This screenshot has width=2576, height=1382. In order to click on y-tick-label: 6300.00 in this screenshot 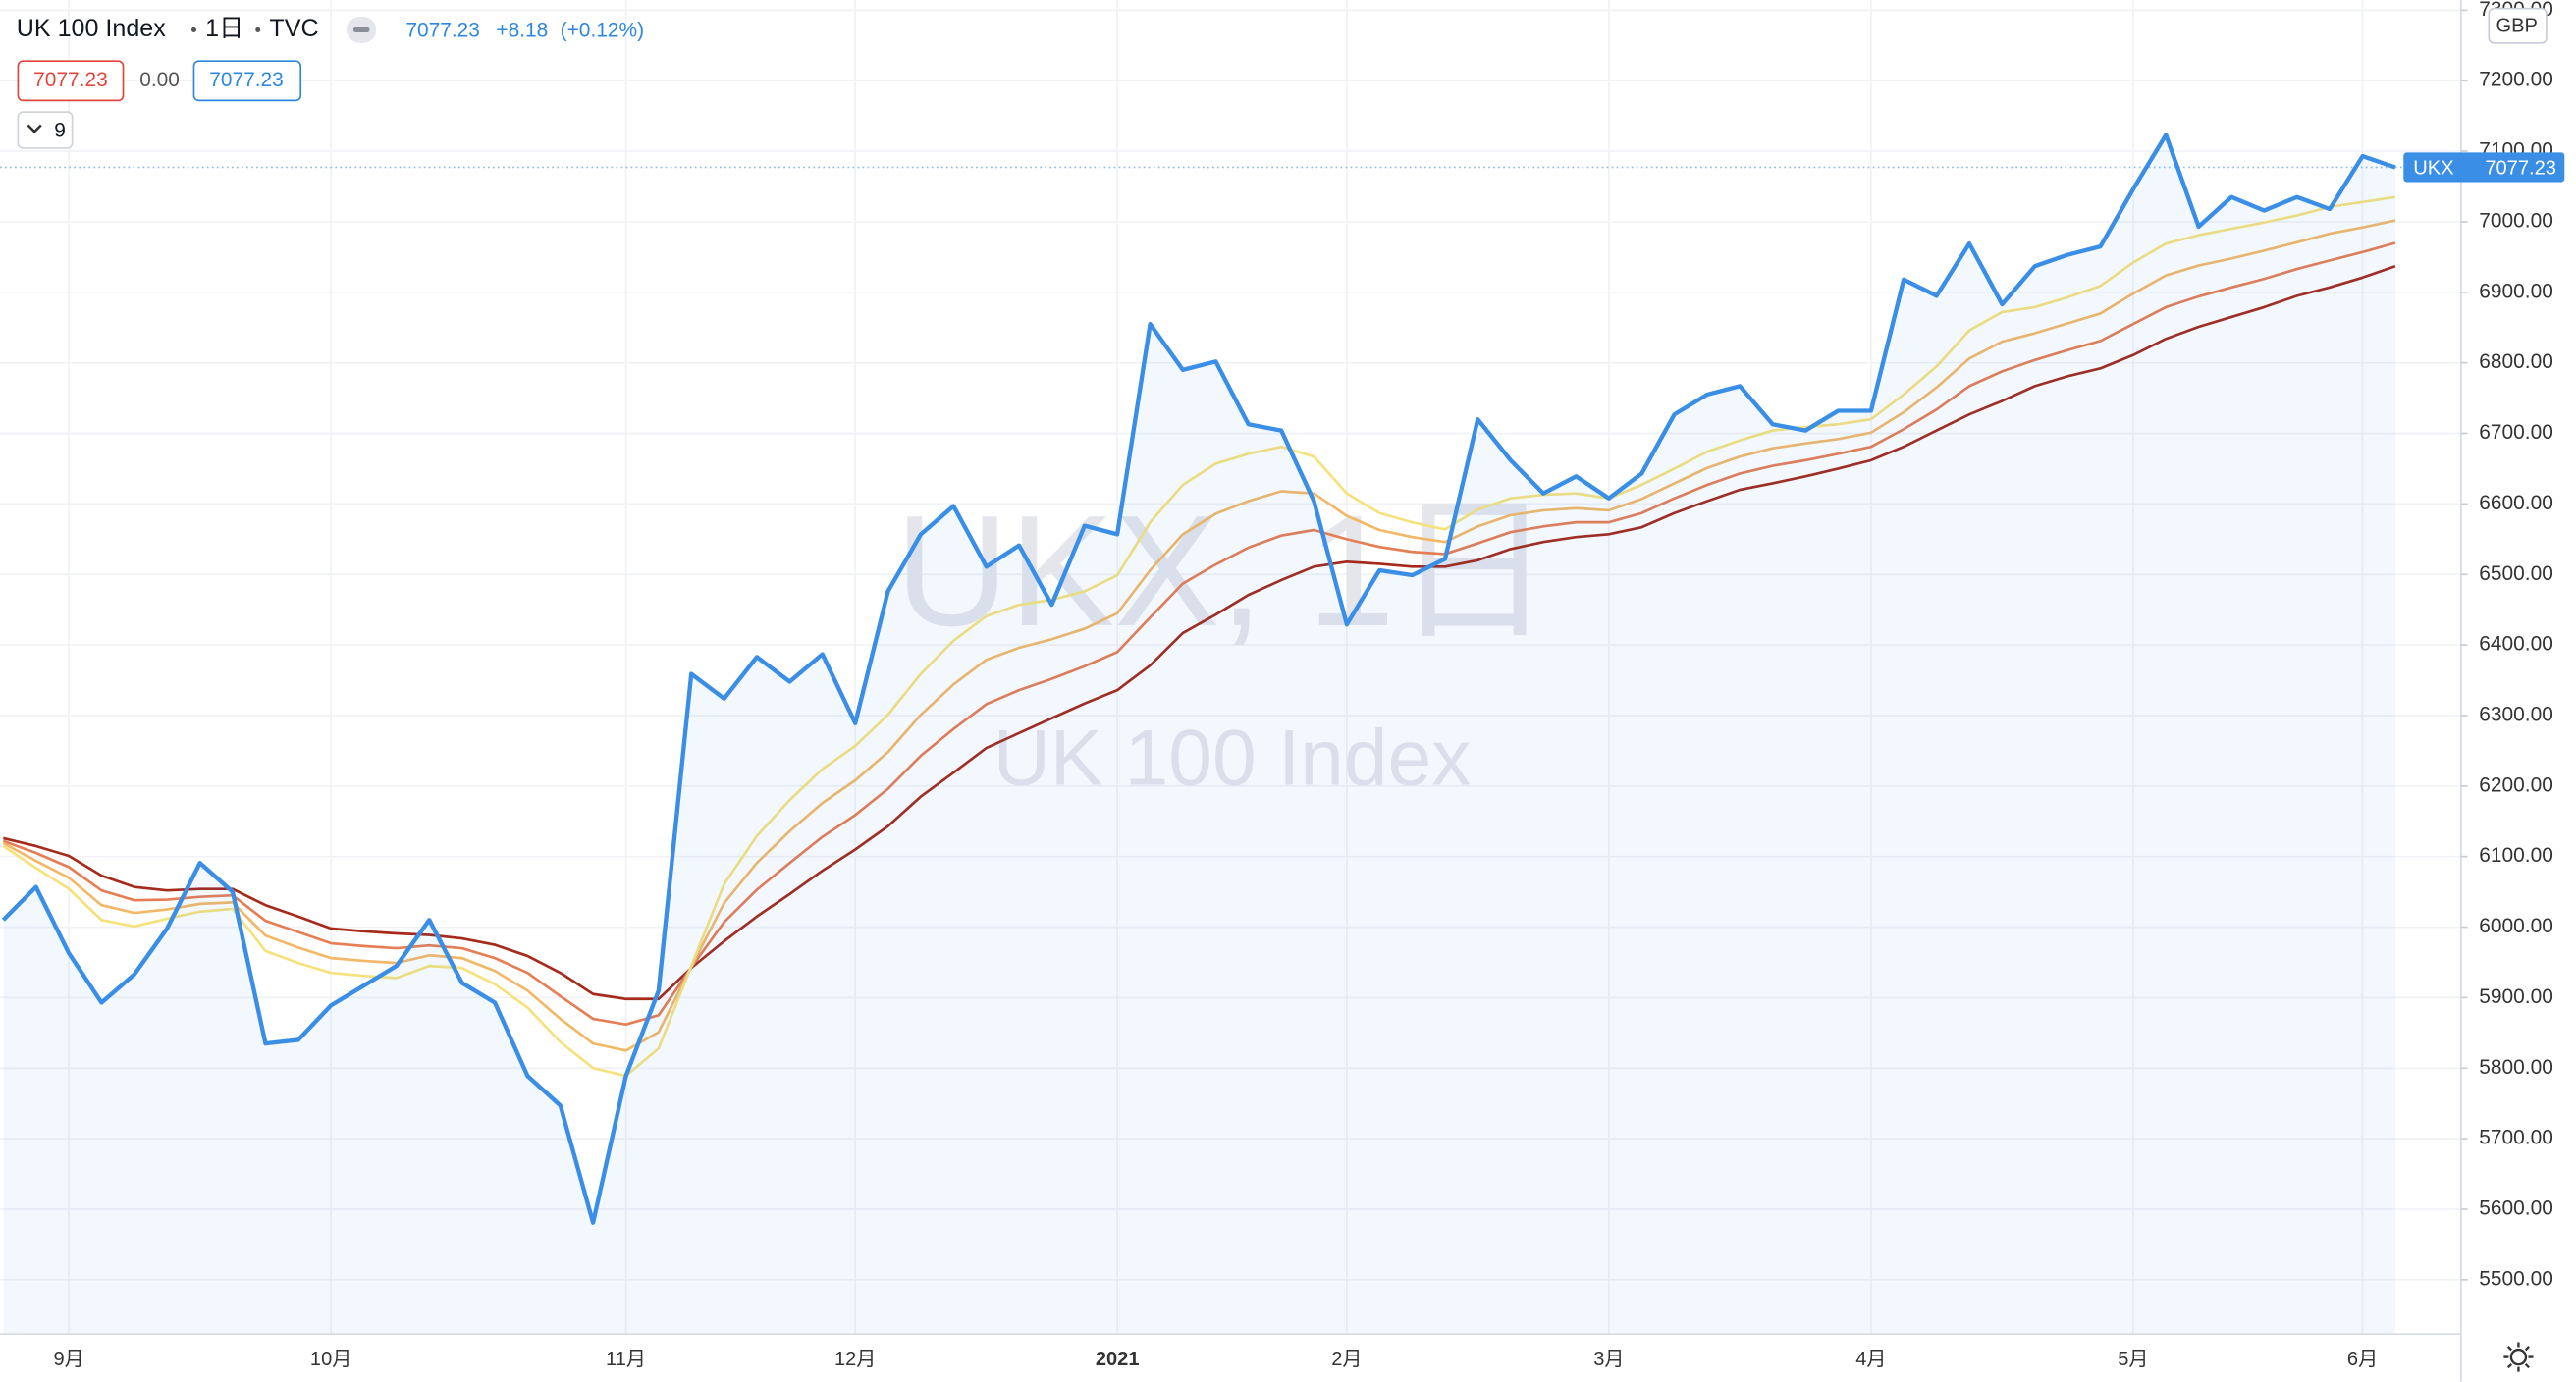, I will do `click(2516, 714)`.